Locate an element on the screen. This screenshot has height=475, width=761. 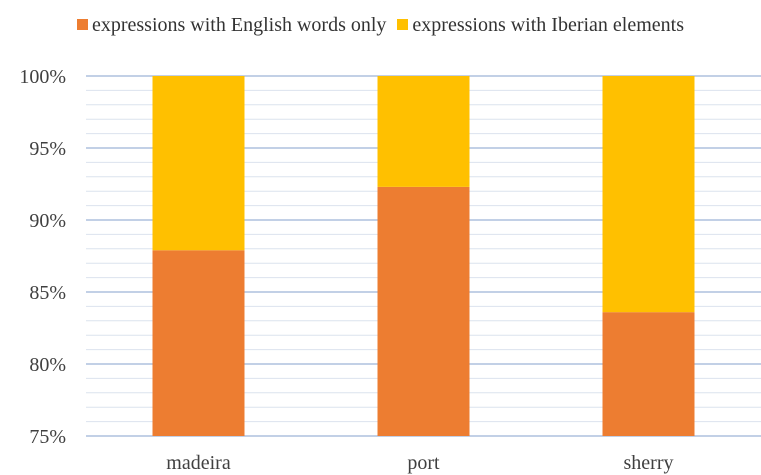
y-tick-label: 95% is located at coordinates (47, 149).